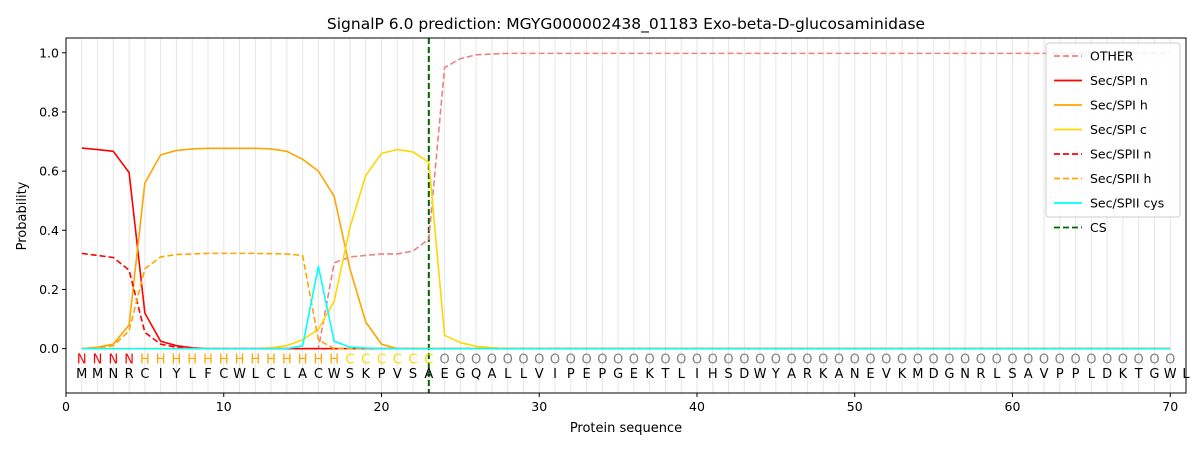  What do you see at coordinates (66, 406) in the screenshot?
I see `x-tick-label: 0` at bounding box center [66, 406].